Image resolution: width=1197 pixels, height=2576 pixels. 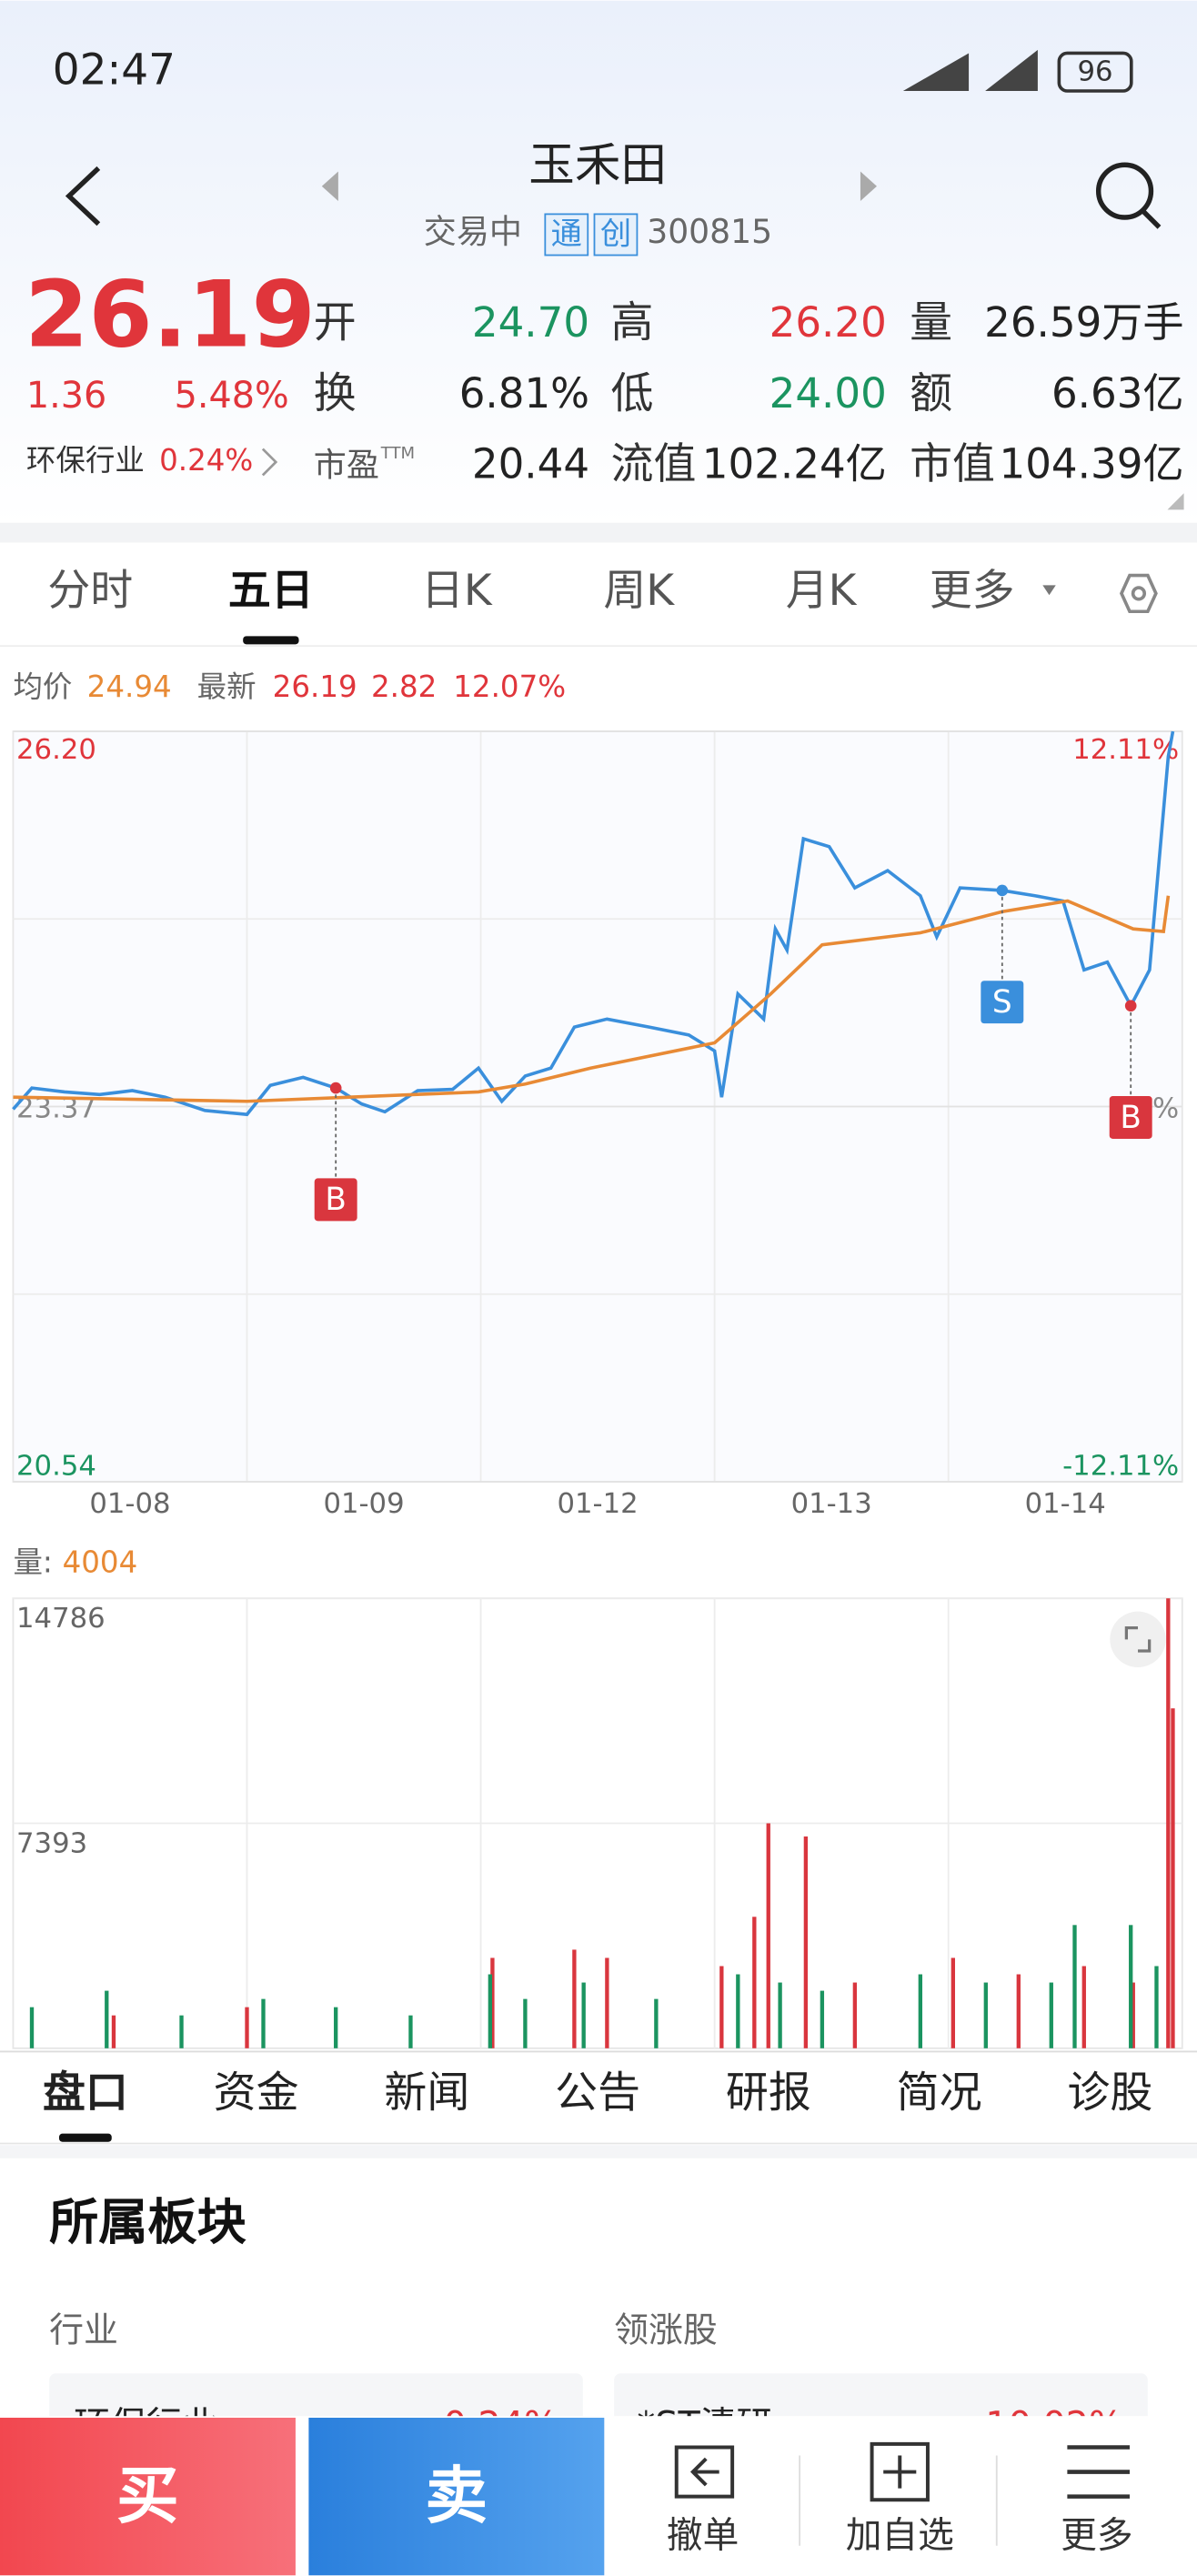 I want to click on field-value: 6.63亿, so click(x=1117, y=393).